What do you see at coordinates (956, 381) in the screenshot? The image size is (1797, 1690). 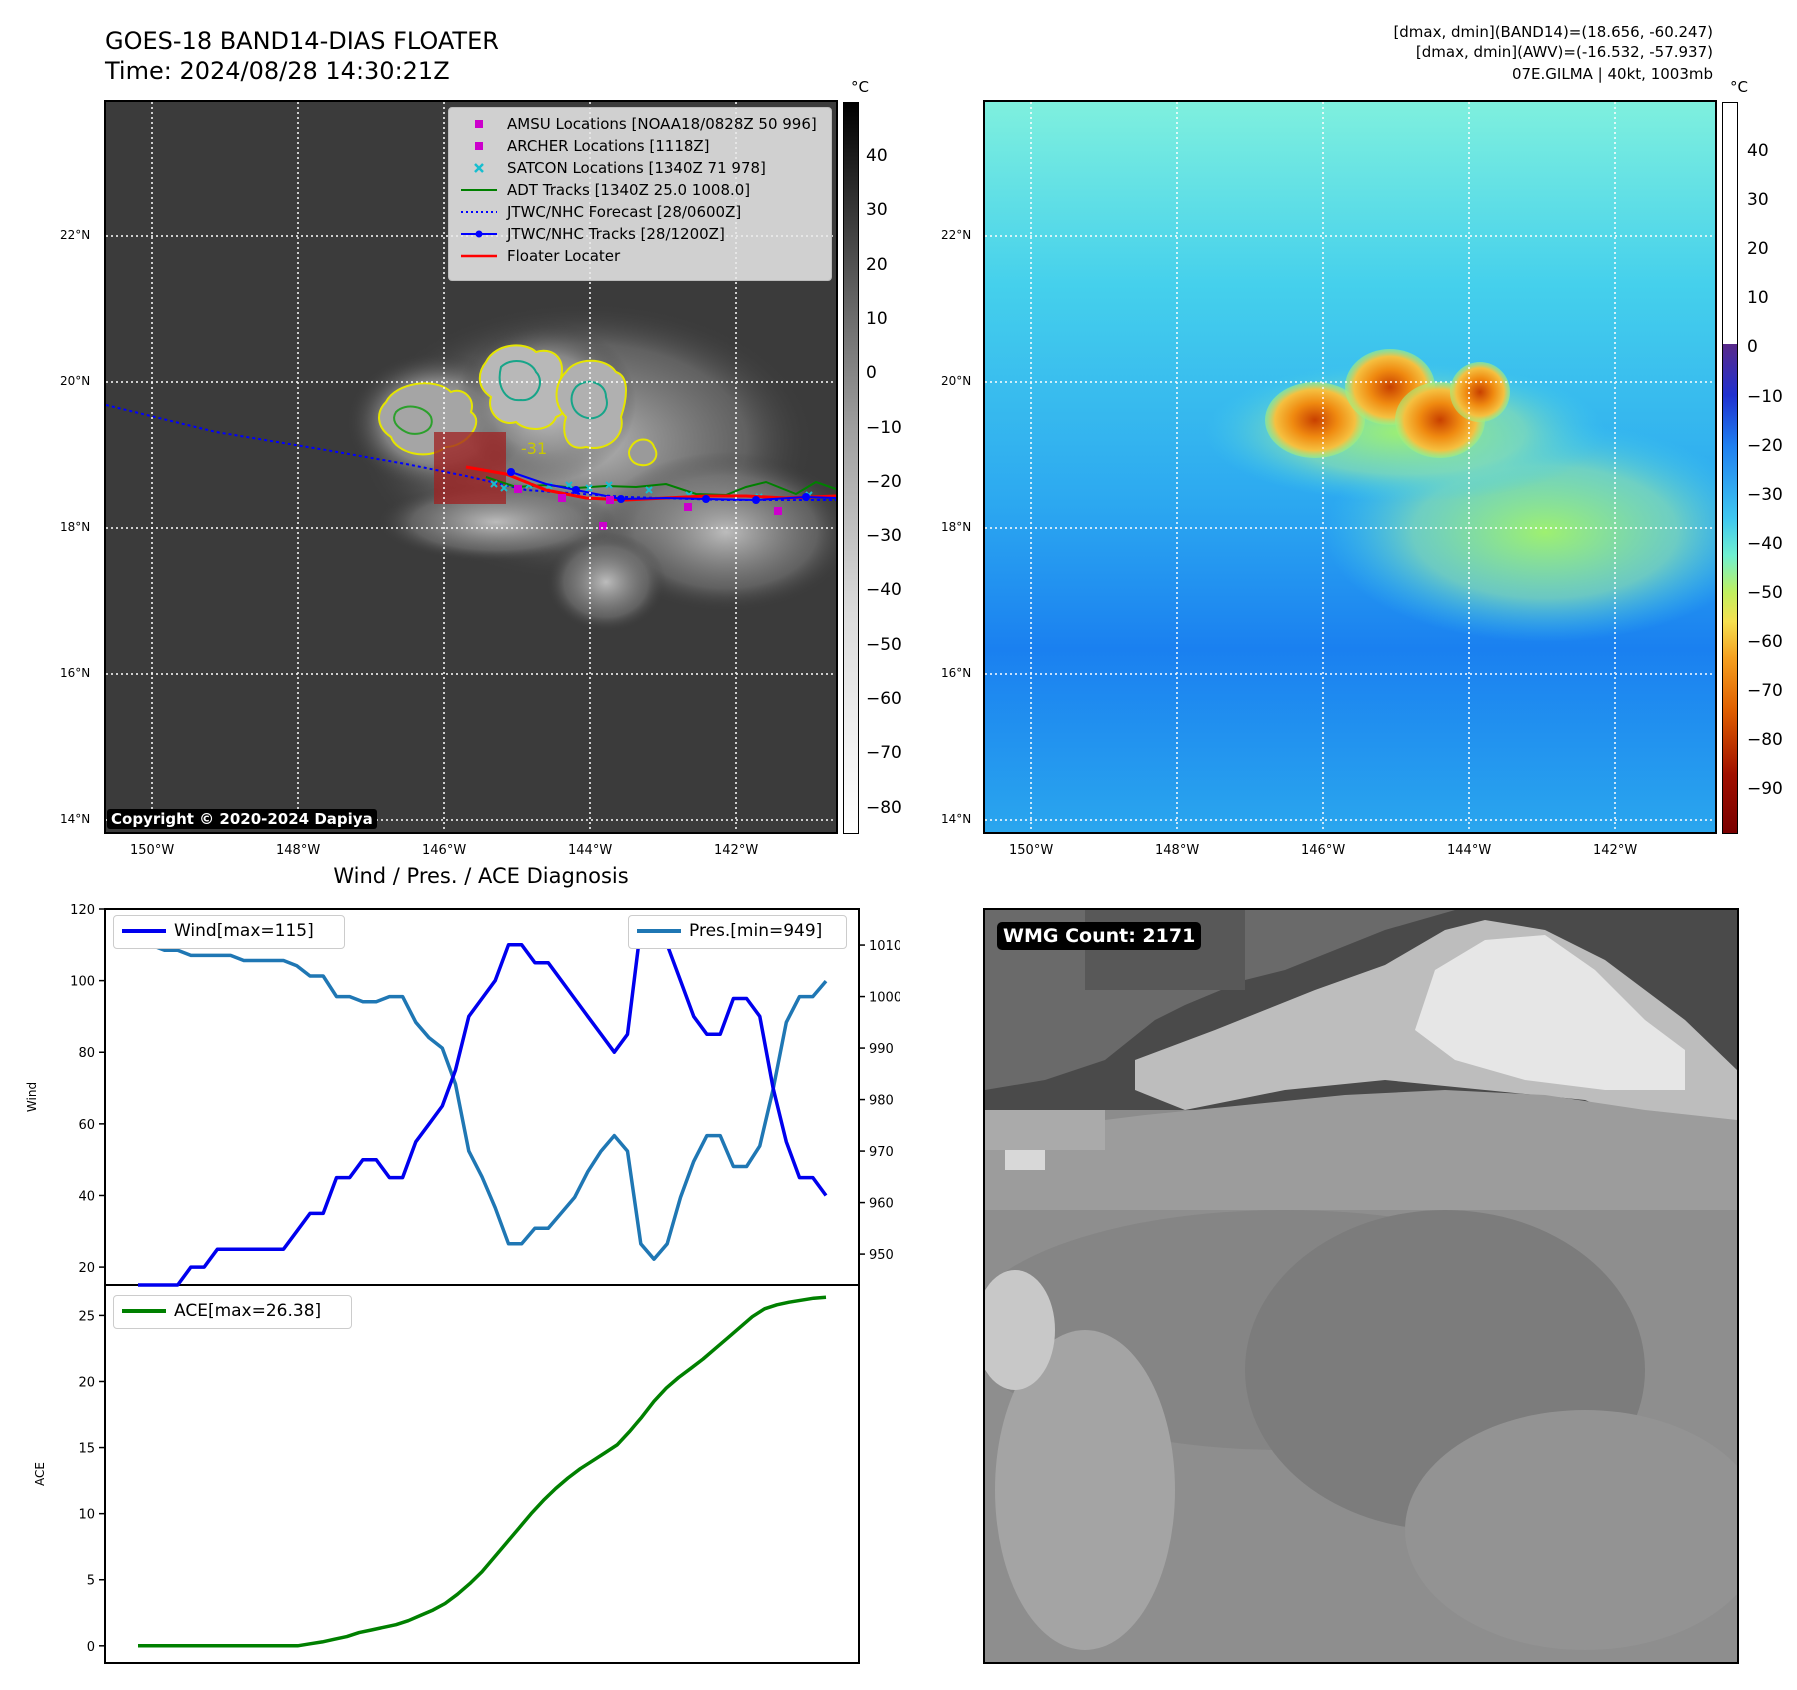 I see `awv-lat-20: 20°N` at bounding box center [956, 381].